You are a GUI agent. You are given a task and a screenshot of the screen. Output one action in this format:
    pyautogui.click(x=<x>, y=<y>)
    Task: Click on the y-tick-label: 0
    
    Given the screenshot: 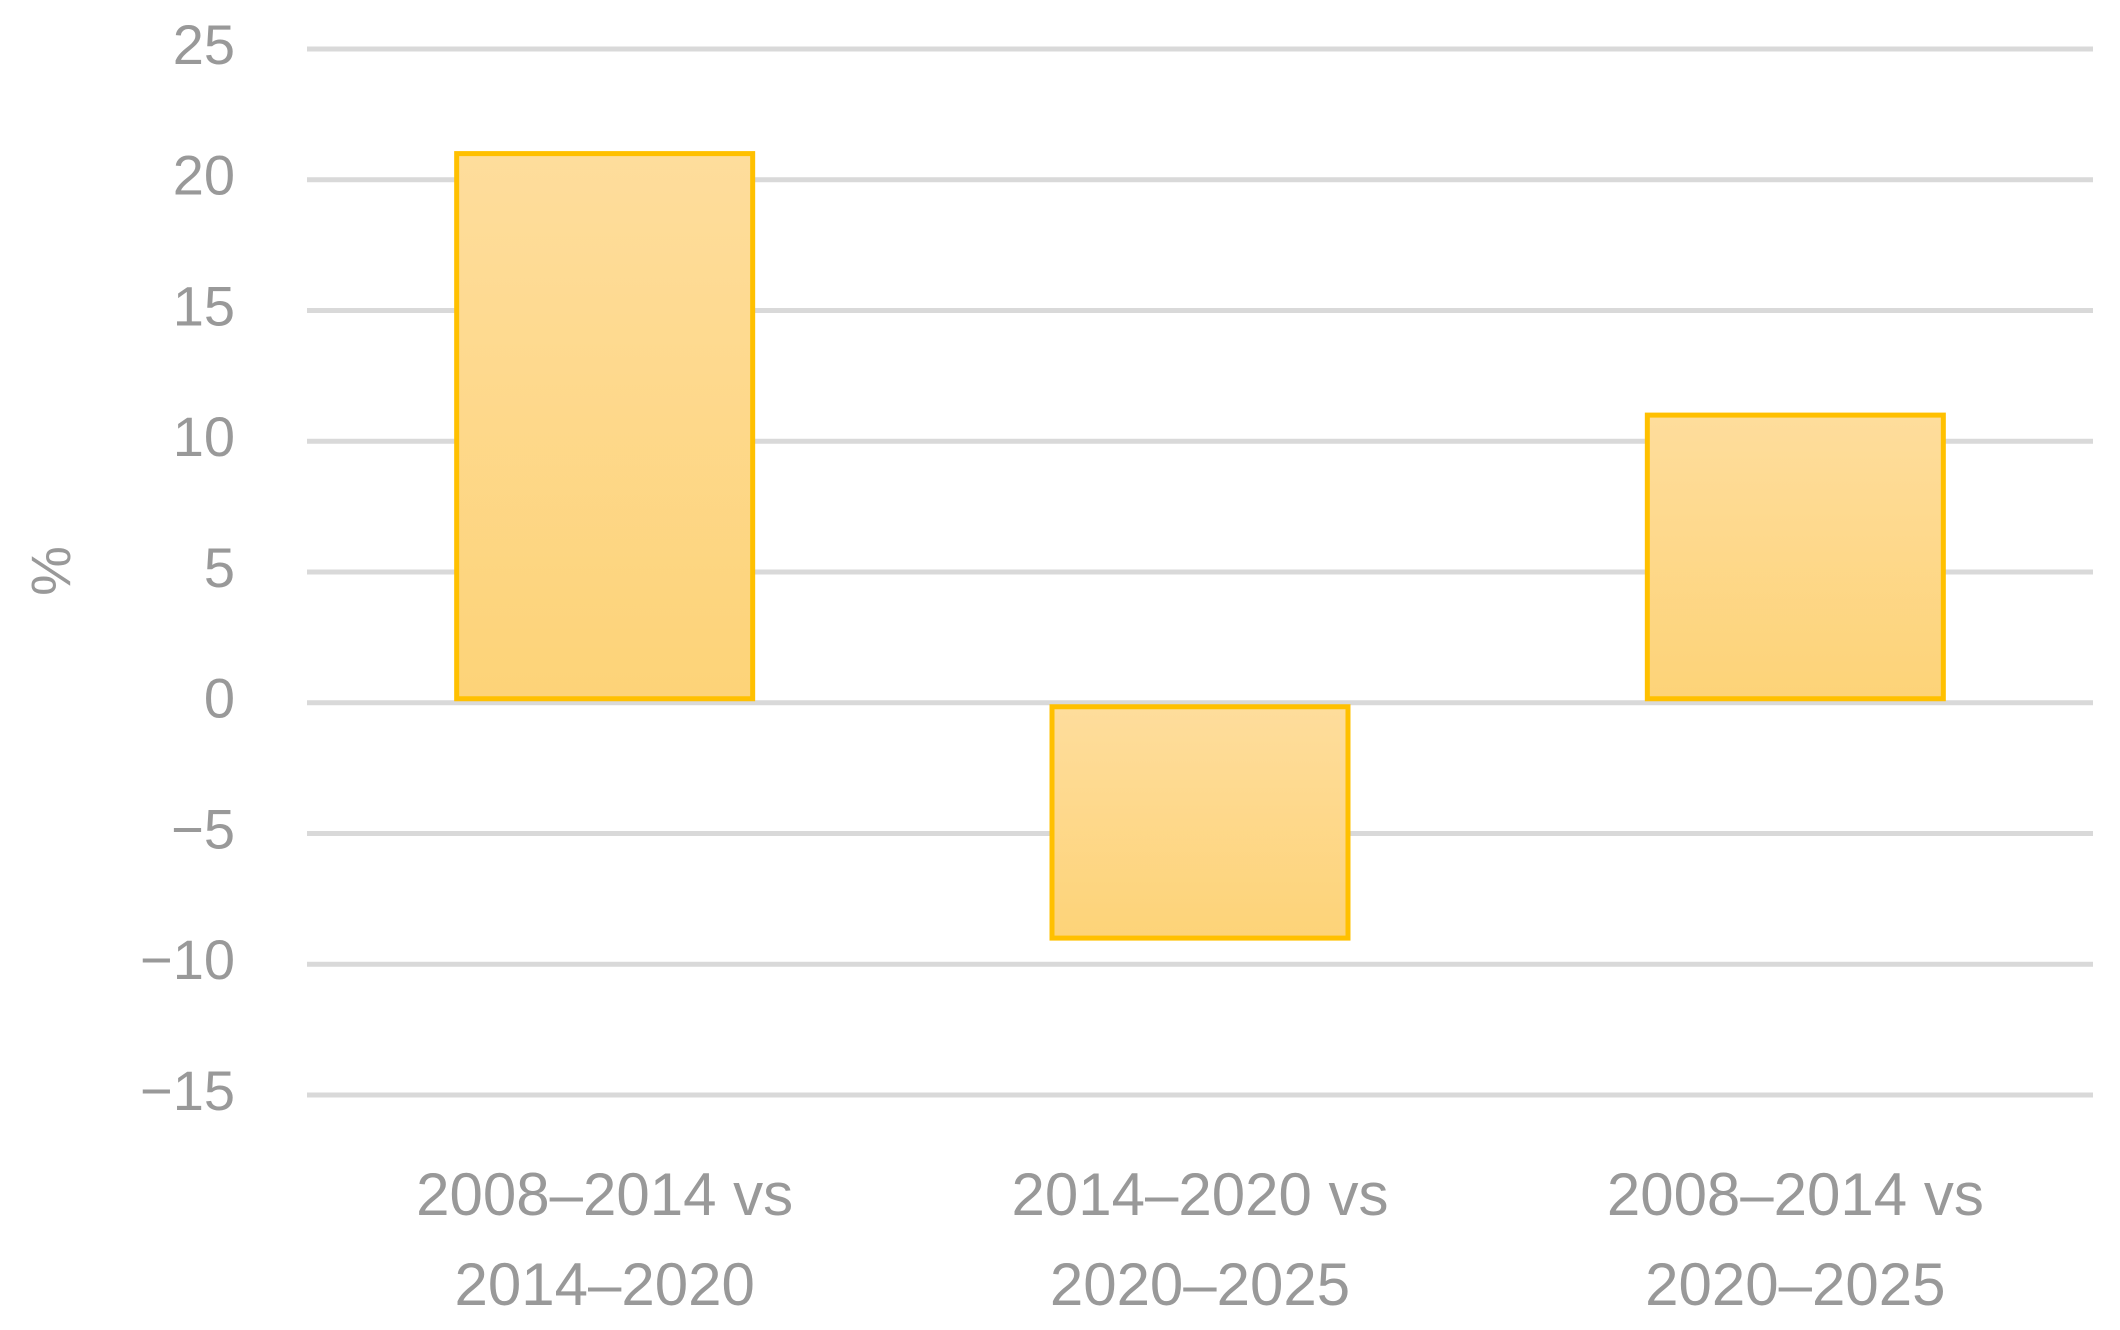 What is the action you would take?
    pyautogui.click(x=219, y=698)
    